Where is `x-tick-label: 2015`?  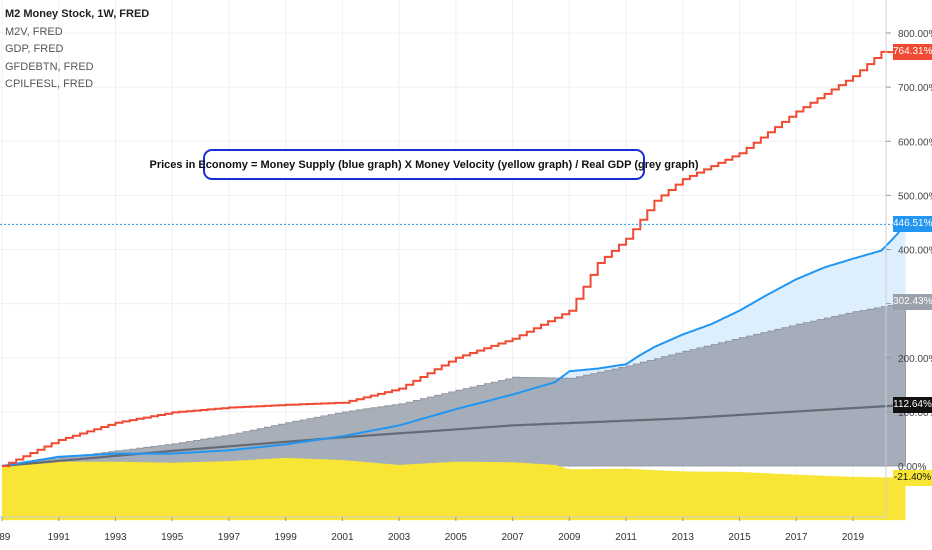 x-tick-label: 2015 is located at coordinates (739, 537).